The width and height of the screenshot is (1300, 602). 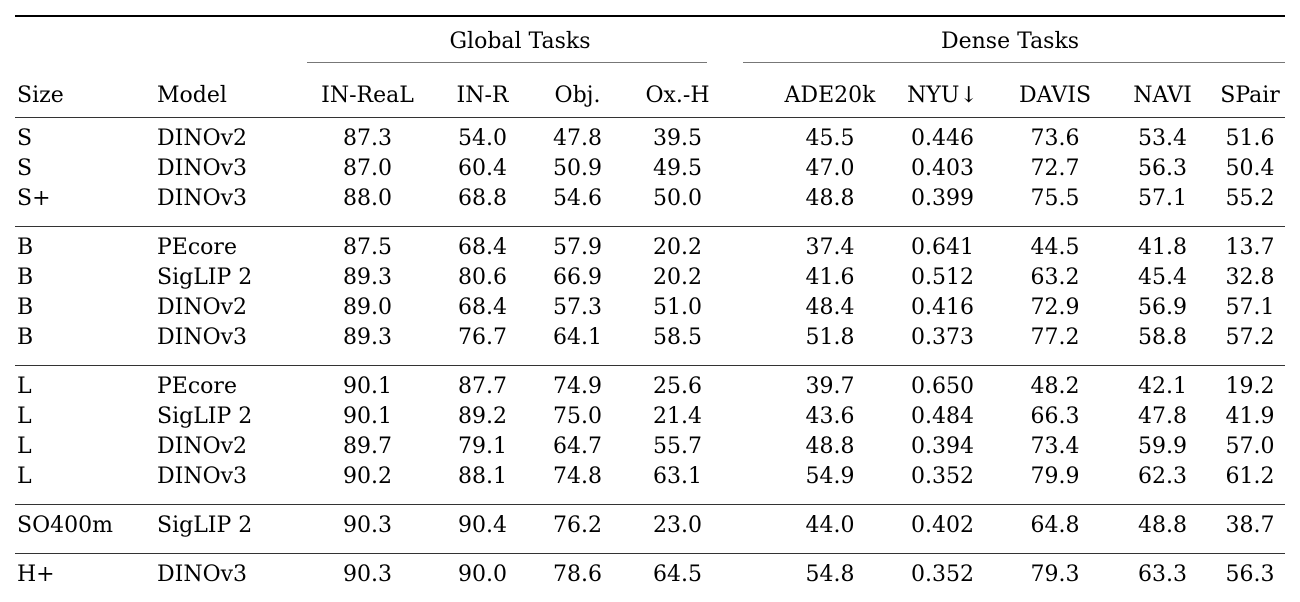 What do you see at coordinates (1055, 244) in the screenshot?
I see `value-cell: 44.5` at bounding box center [1055, 244].